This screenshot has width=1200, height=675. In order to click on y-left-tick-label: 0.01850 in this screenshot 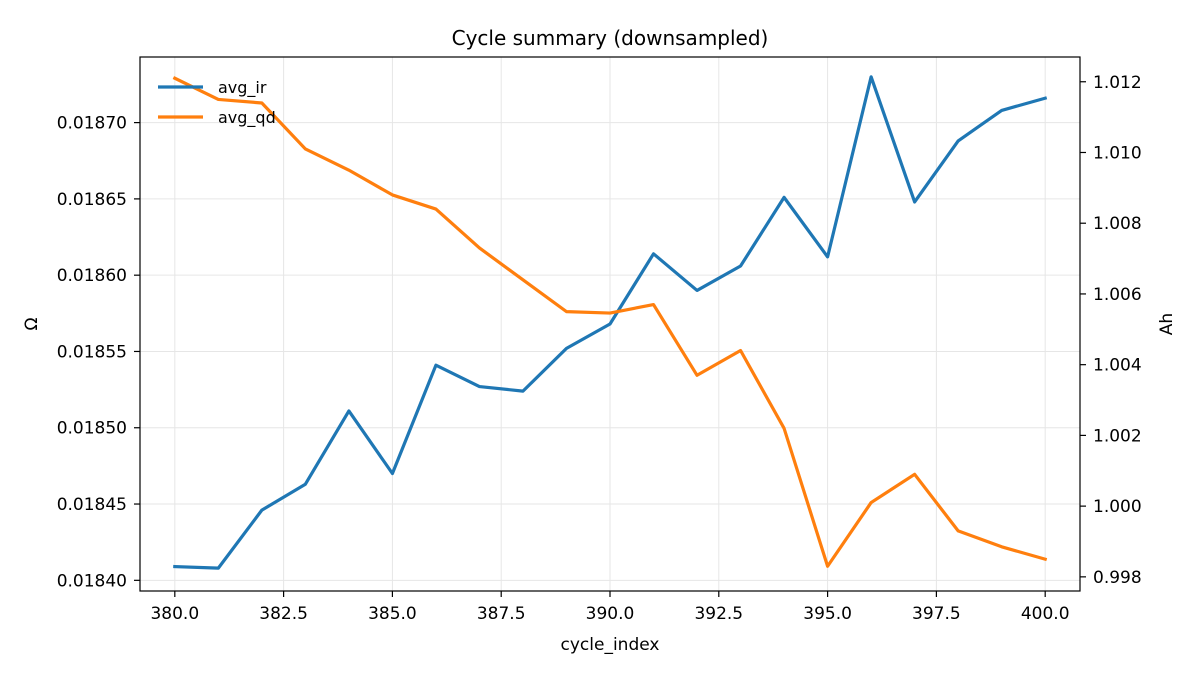, I will do `click(92, 429)`.